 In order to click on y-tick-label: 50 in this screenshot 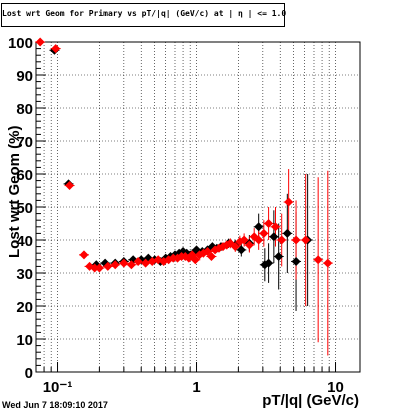, I will do `click(24, 208)`.